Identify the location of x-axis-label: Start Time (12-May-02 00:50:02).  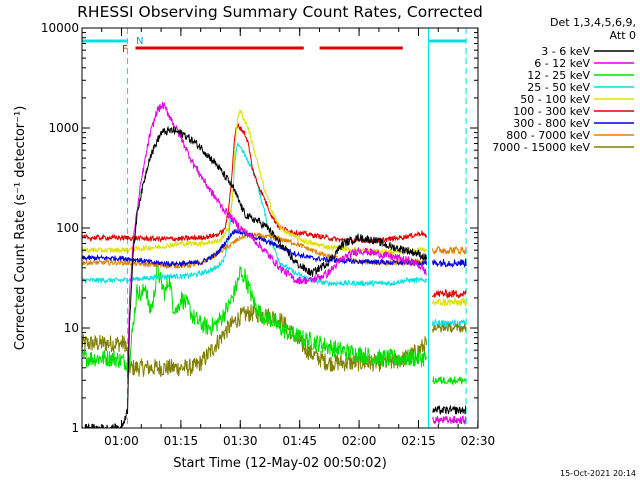
(280, 463).